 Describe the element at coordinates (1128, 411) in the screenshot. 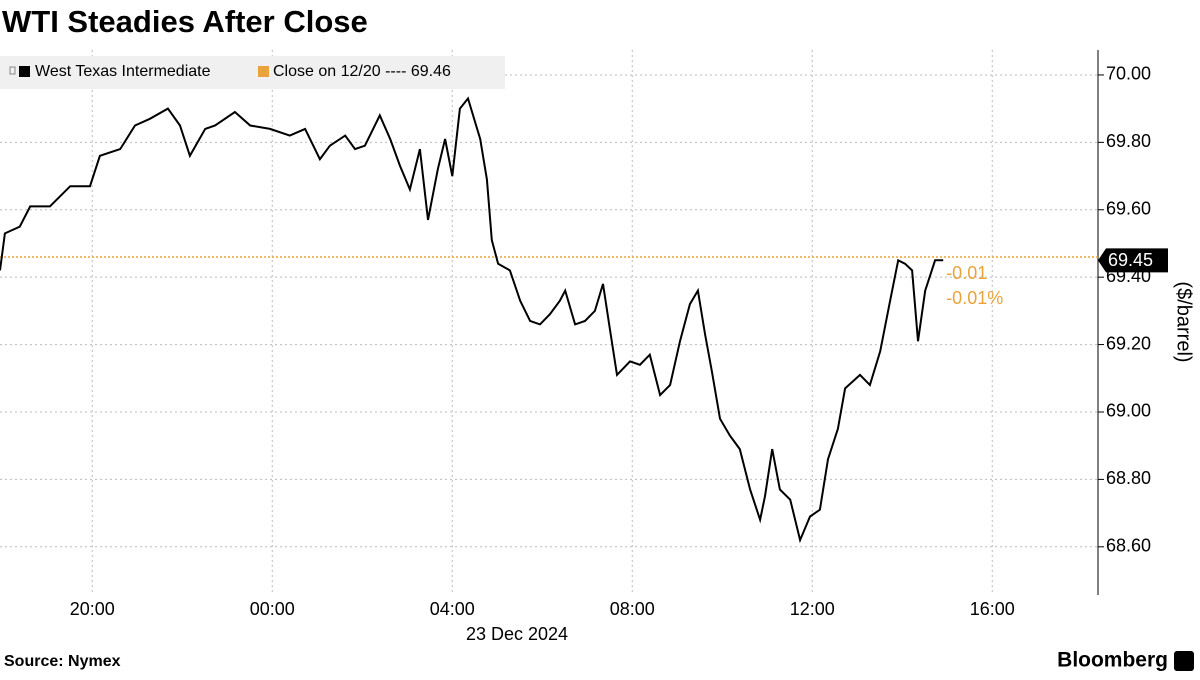

I see `y-tick-label: 69.00` at that location.